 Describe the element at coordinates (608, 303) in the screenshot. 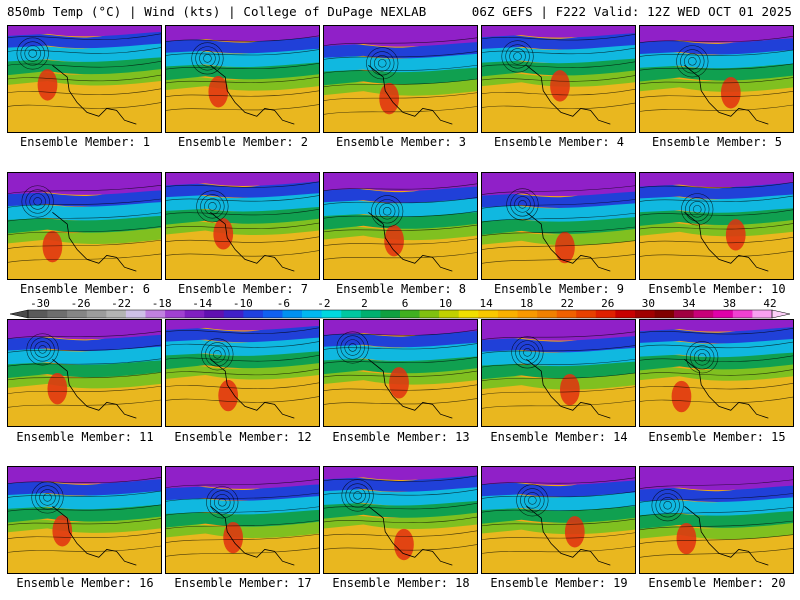

I see `colorbar-tick-label: 26` at that location.